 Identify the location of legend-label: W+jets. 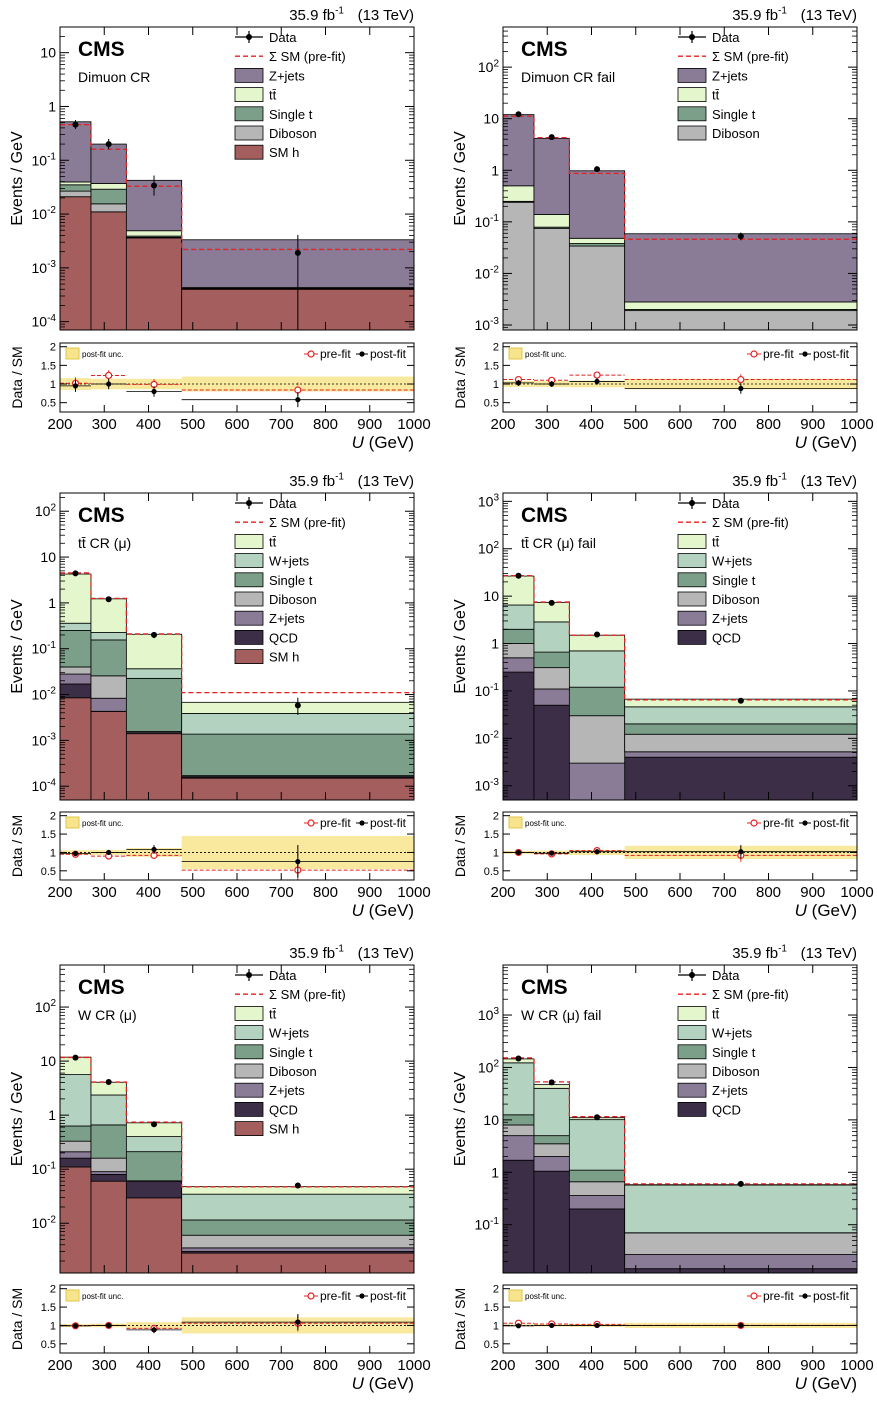
(732, 561).